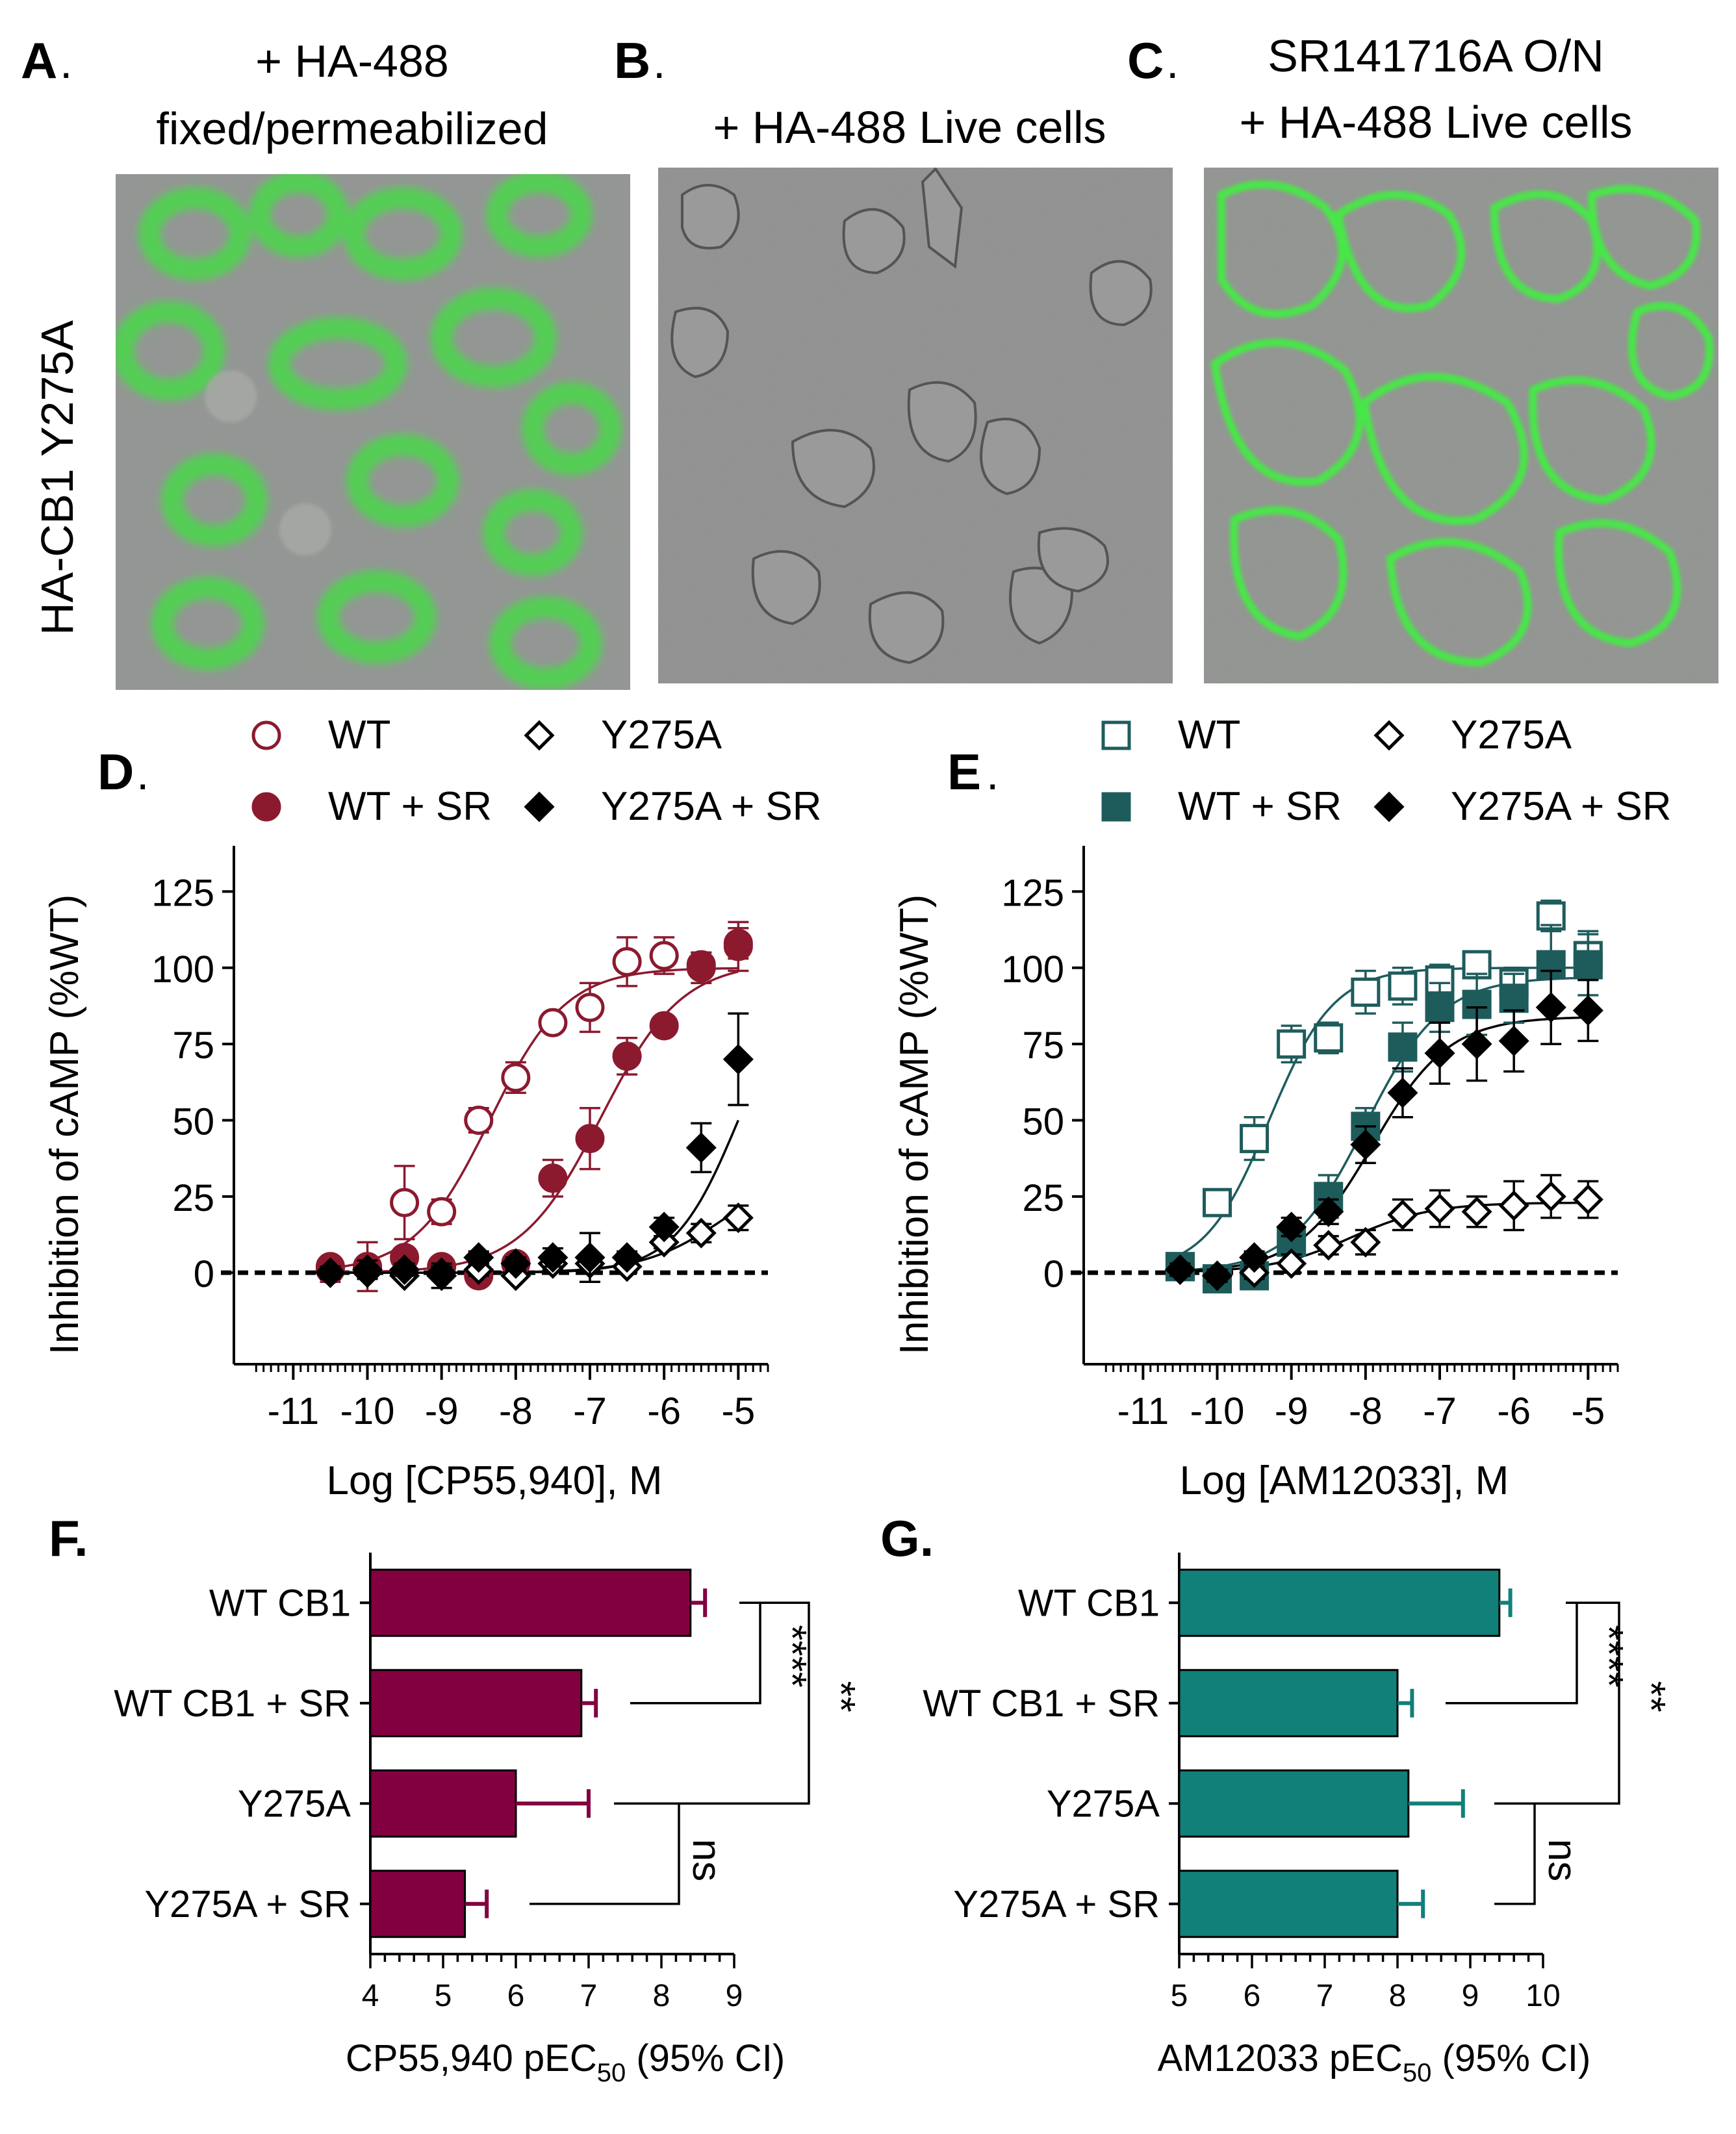  What do you see at coordinates (1511, 735) in the screenshot?
I see `legend-label: Y275A` at bounding box center [1511, 735].